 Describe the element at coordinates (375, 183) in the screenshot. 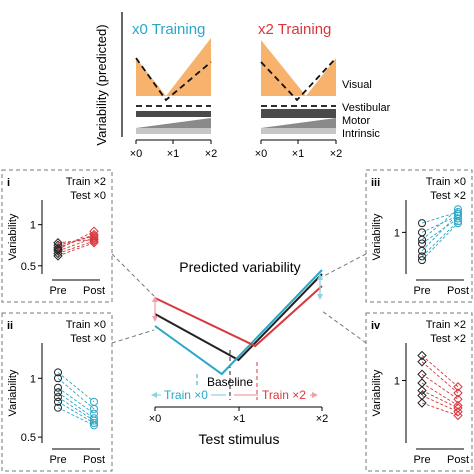

I see `panel-id: iii` at that location.